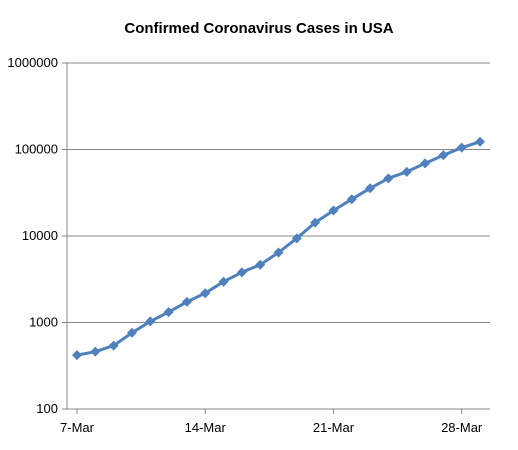  Describe the element at coordinates (40, 235) in the screenshot. I see `y-tick-label: 10000` at that location.